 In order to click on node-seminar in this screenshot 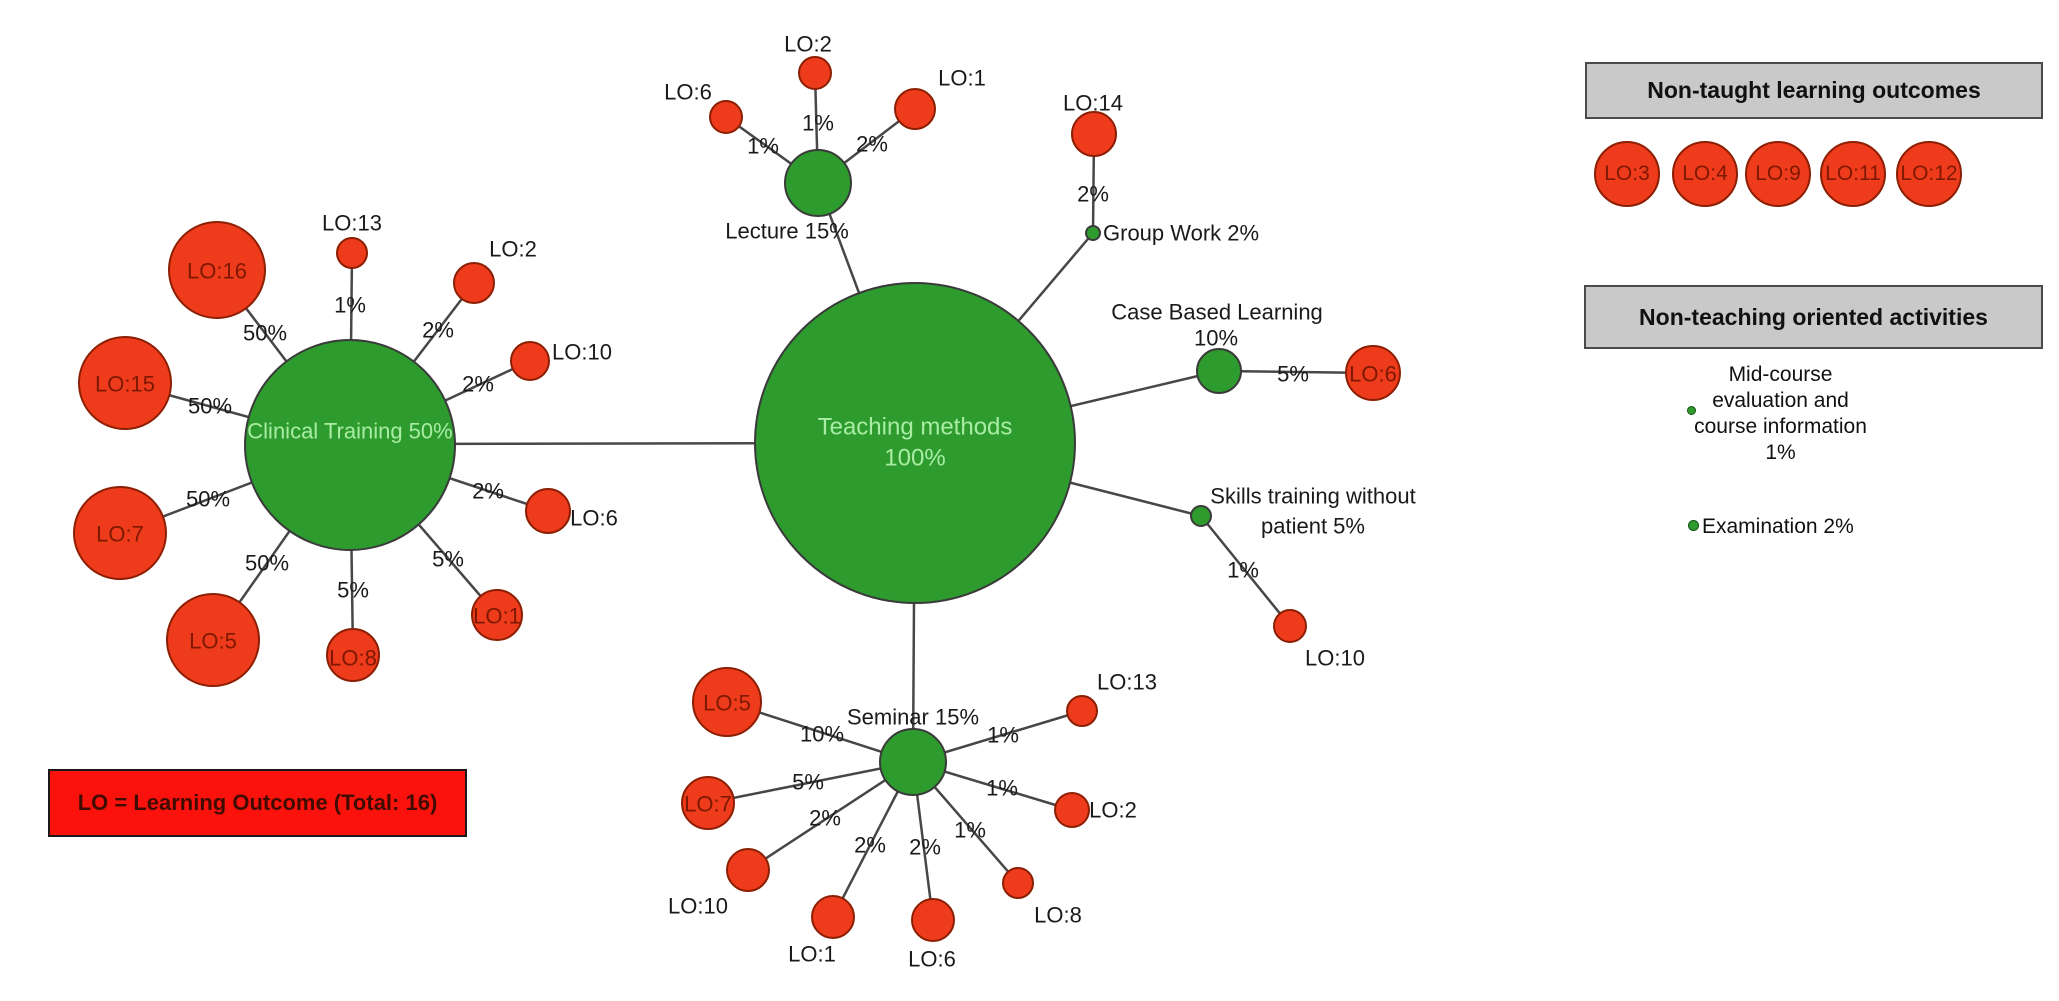, I will do `click(913, 762)`.